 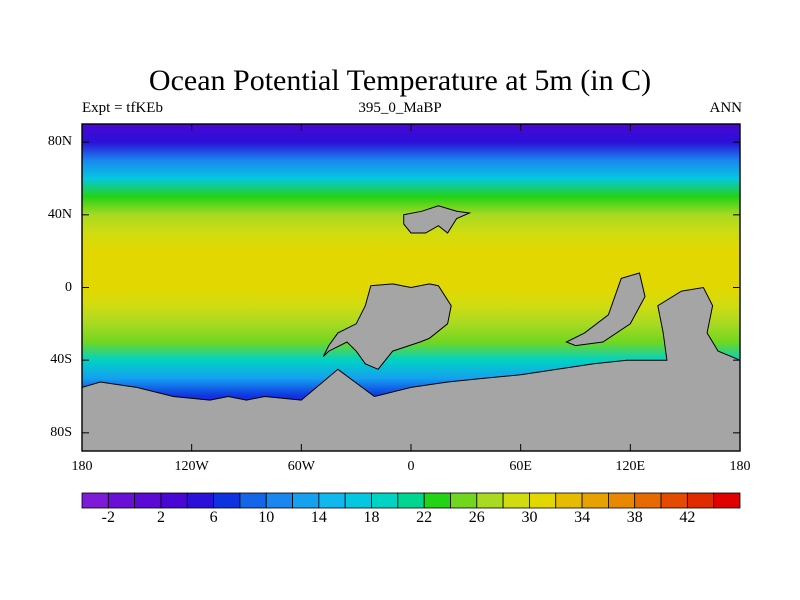 I want to click on time-label: 395_0_MaBP, so click(x=400, y=108).